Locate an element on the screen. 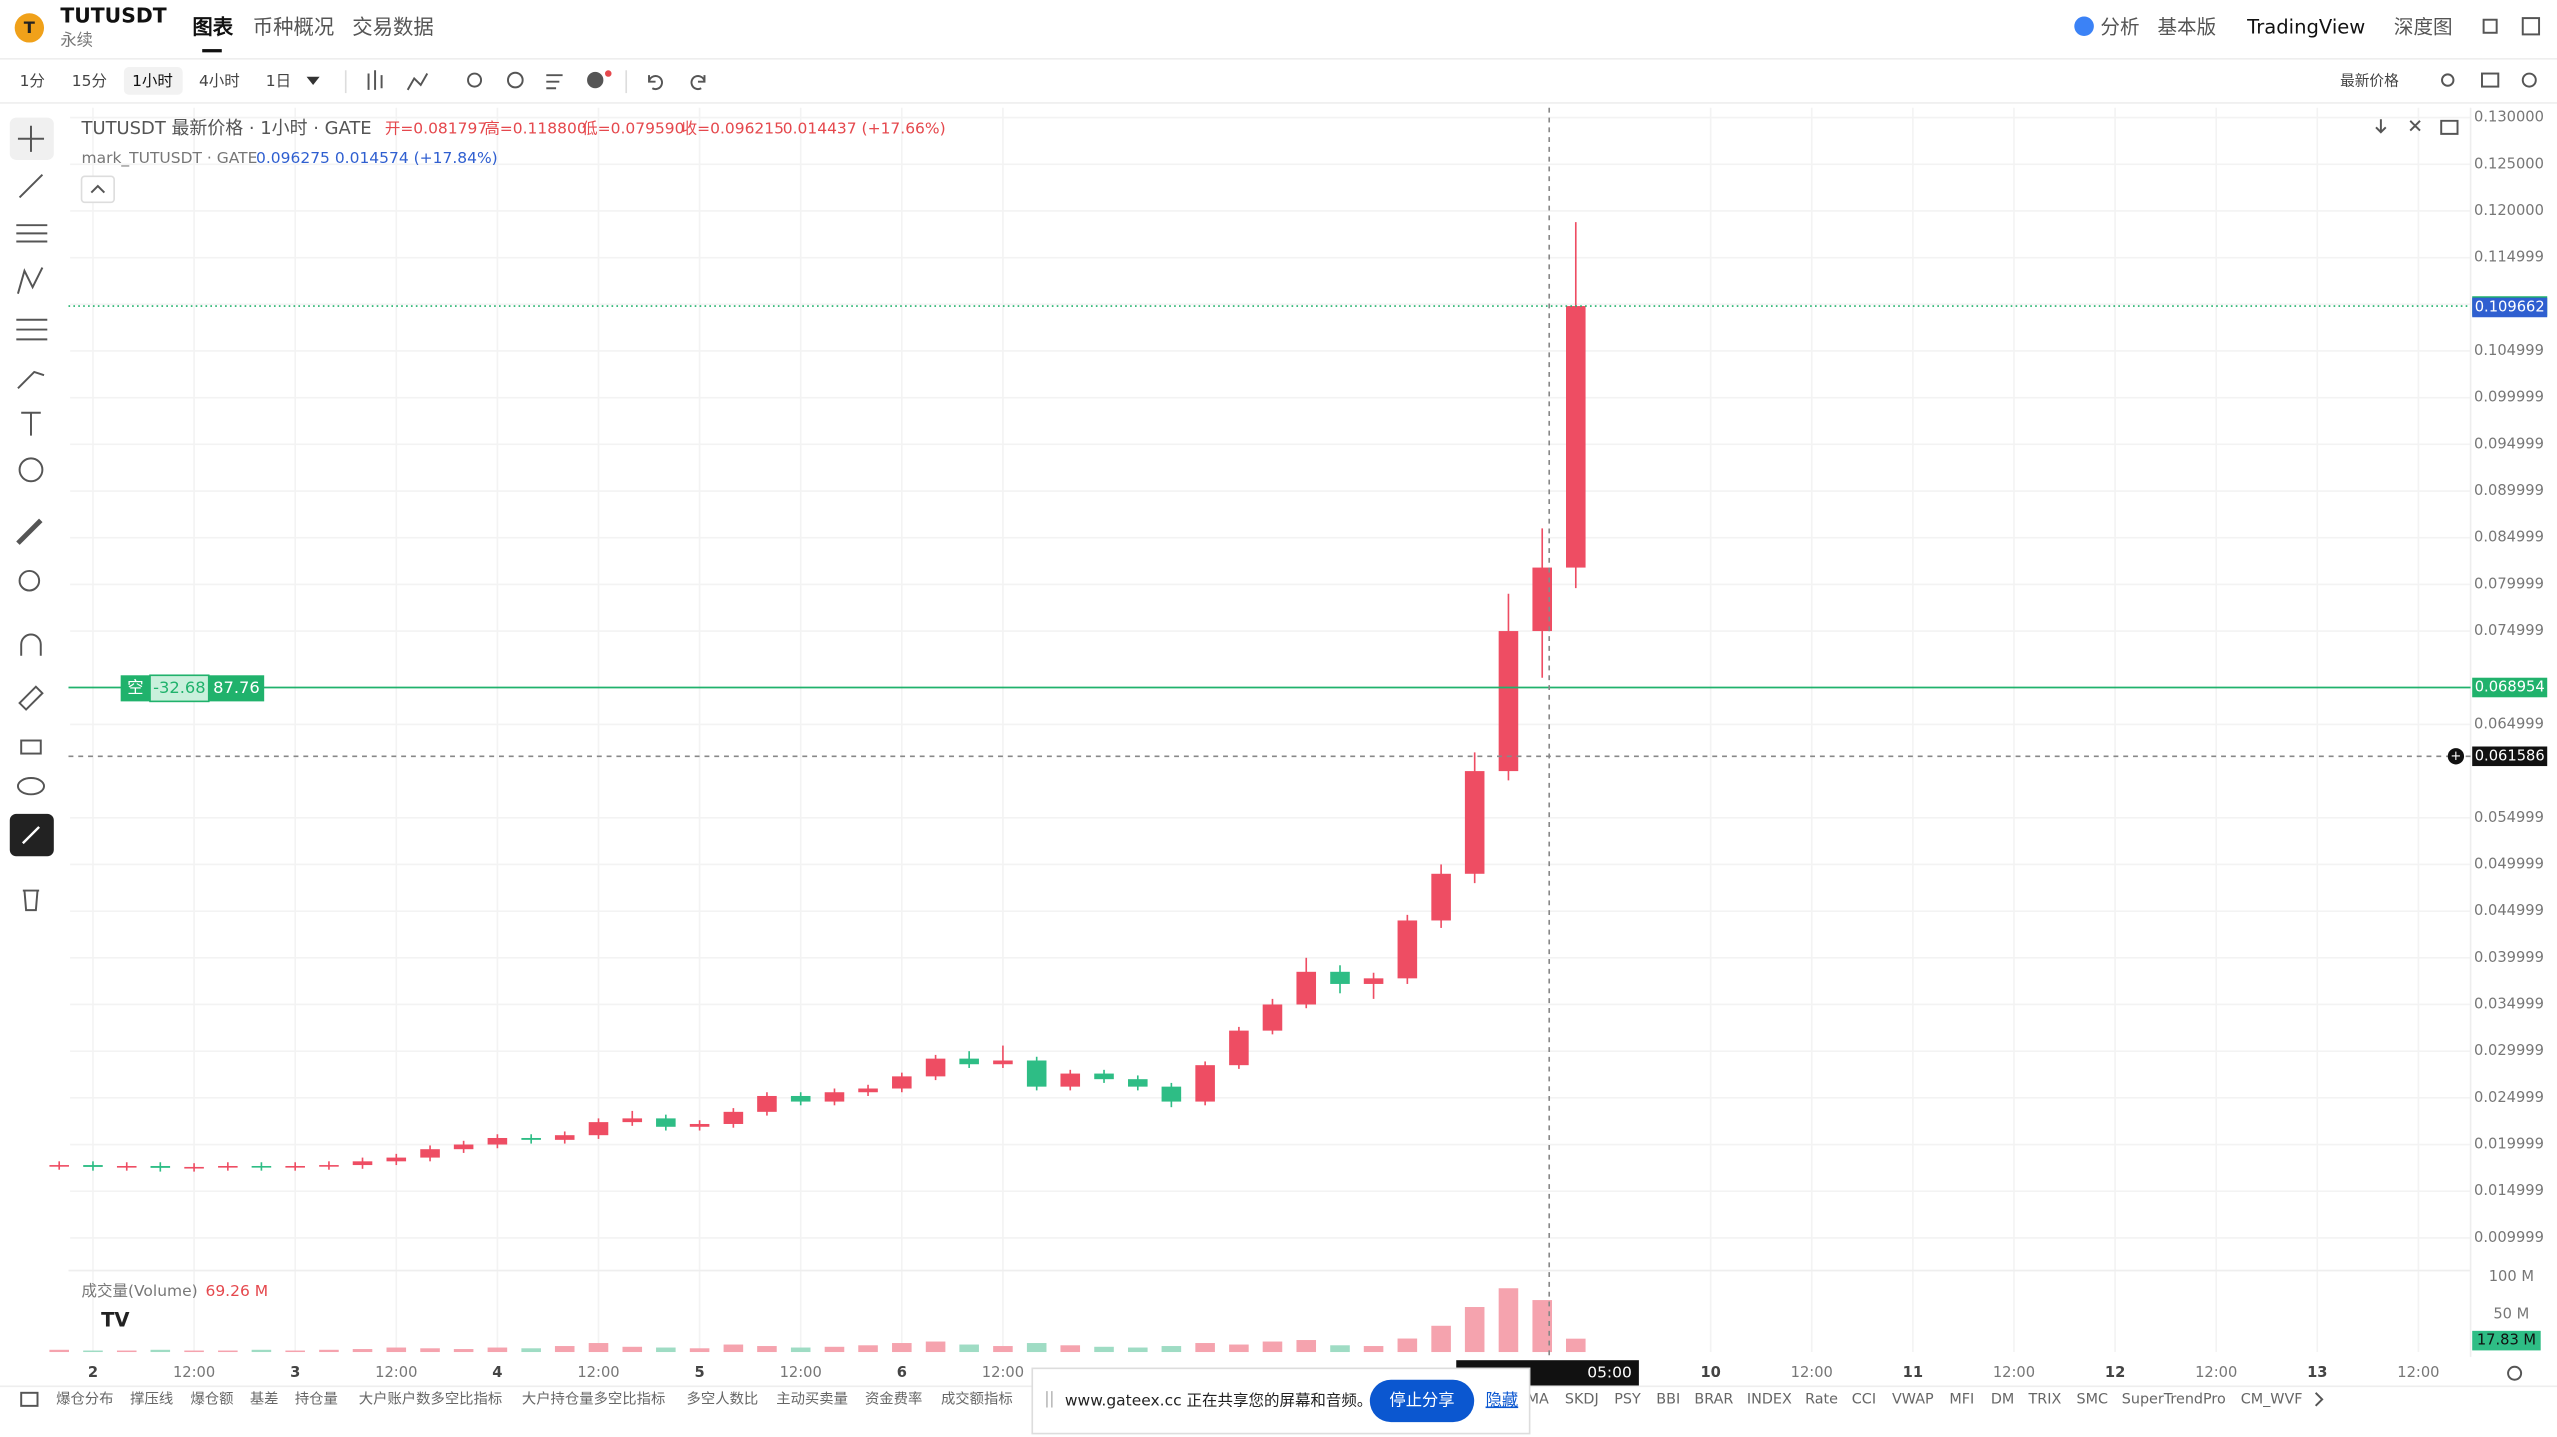 The width and height of the screenshot is (2557, 1437). indicator-tab: 大户持仓量多空比指标 is located at coordinates (593, 1398).